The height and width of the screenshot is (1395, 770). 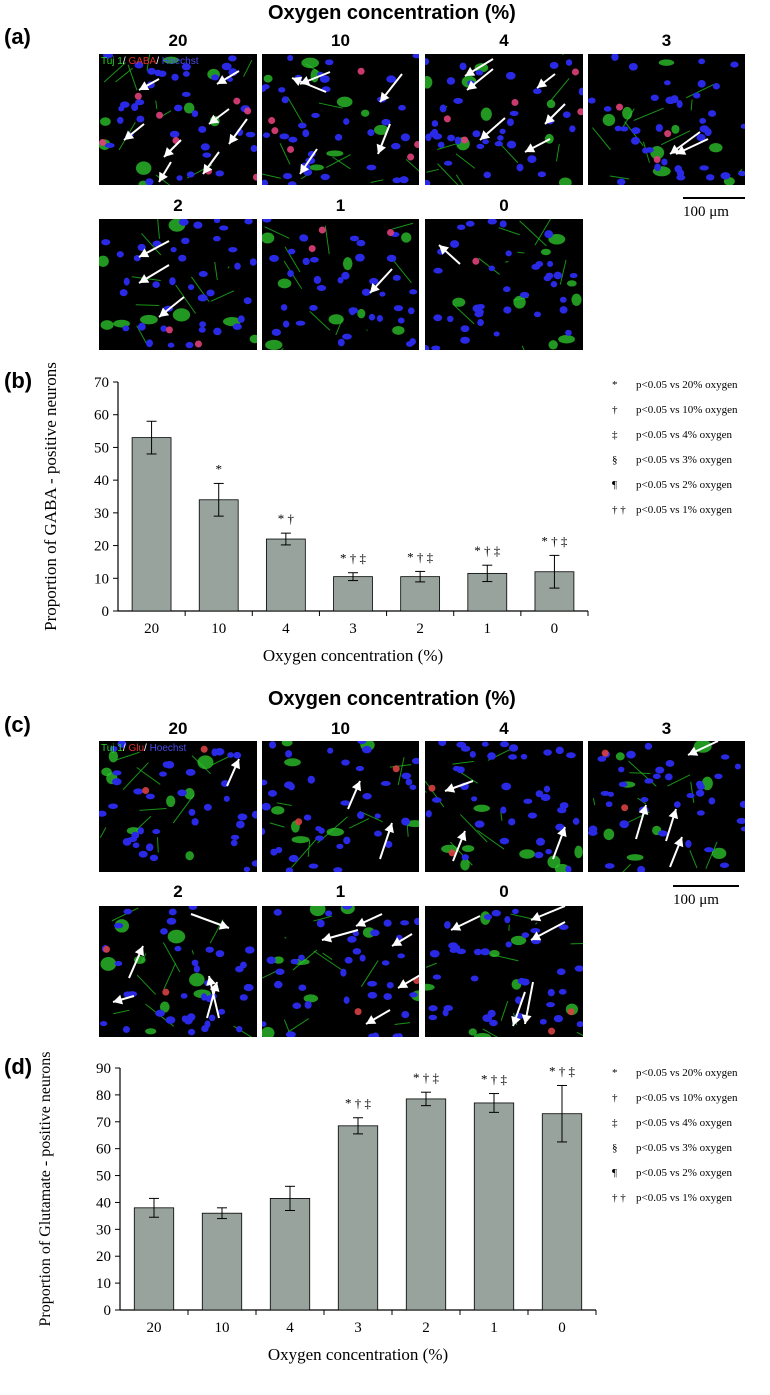 What do you see at coordinates (178, 728) in the screenshot?
I see `column-label-20: 20` at bounding box center [178, 728].